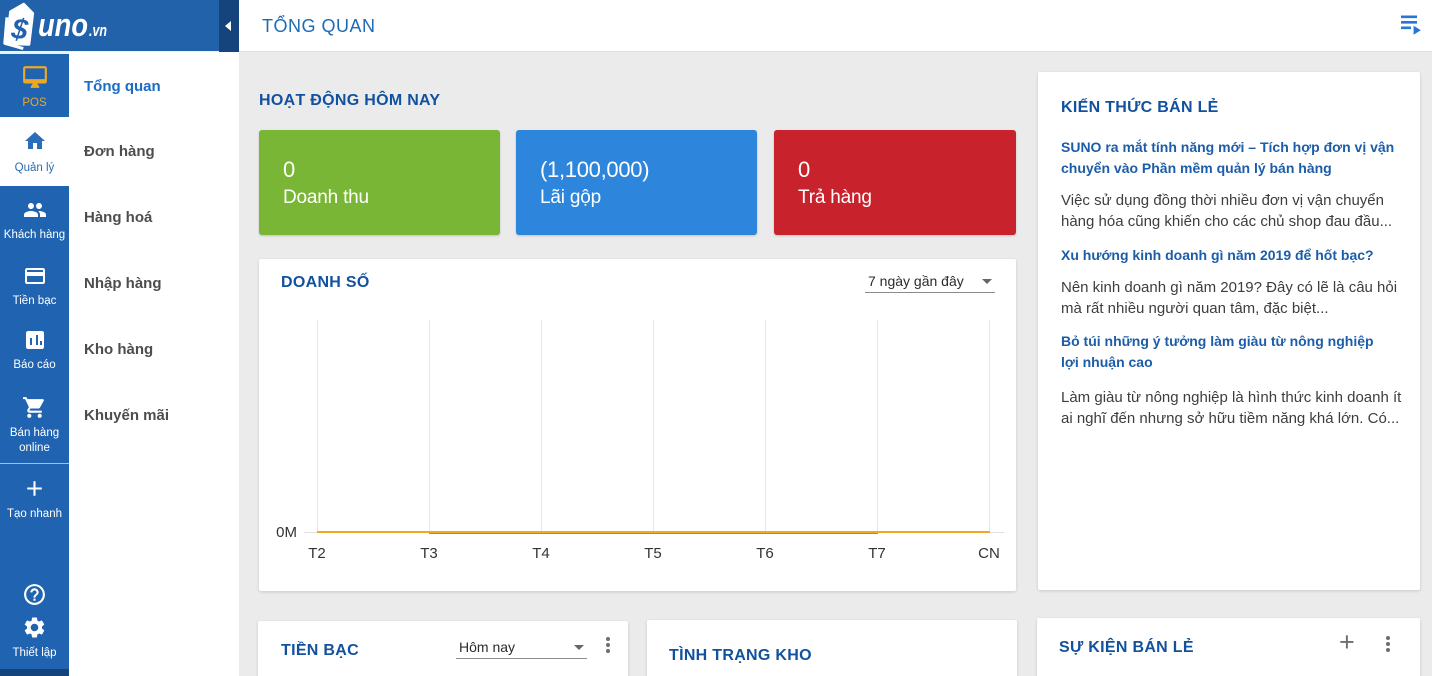 The height and width of the screenshot is (676, 1432). I want to click on svg-text: uno, so click(63, 25).